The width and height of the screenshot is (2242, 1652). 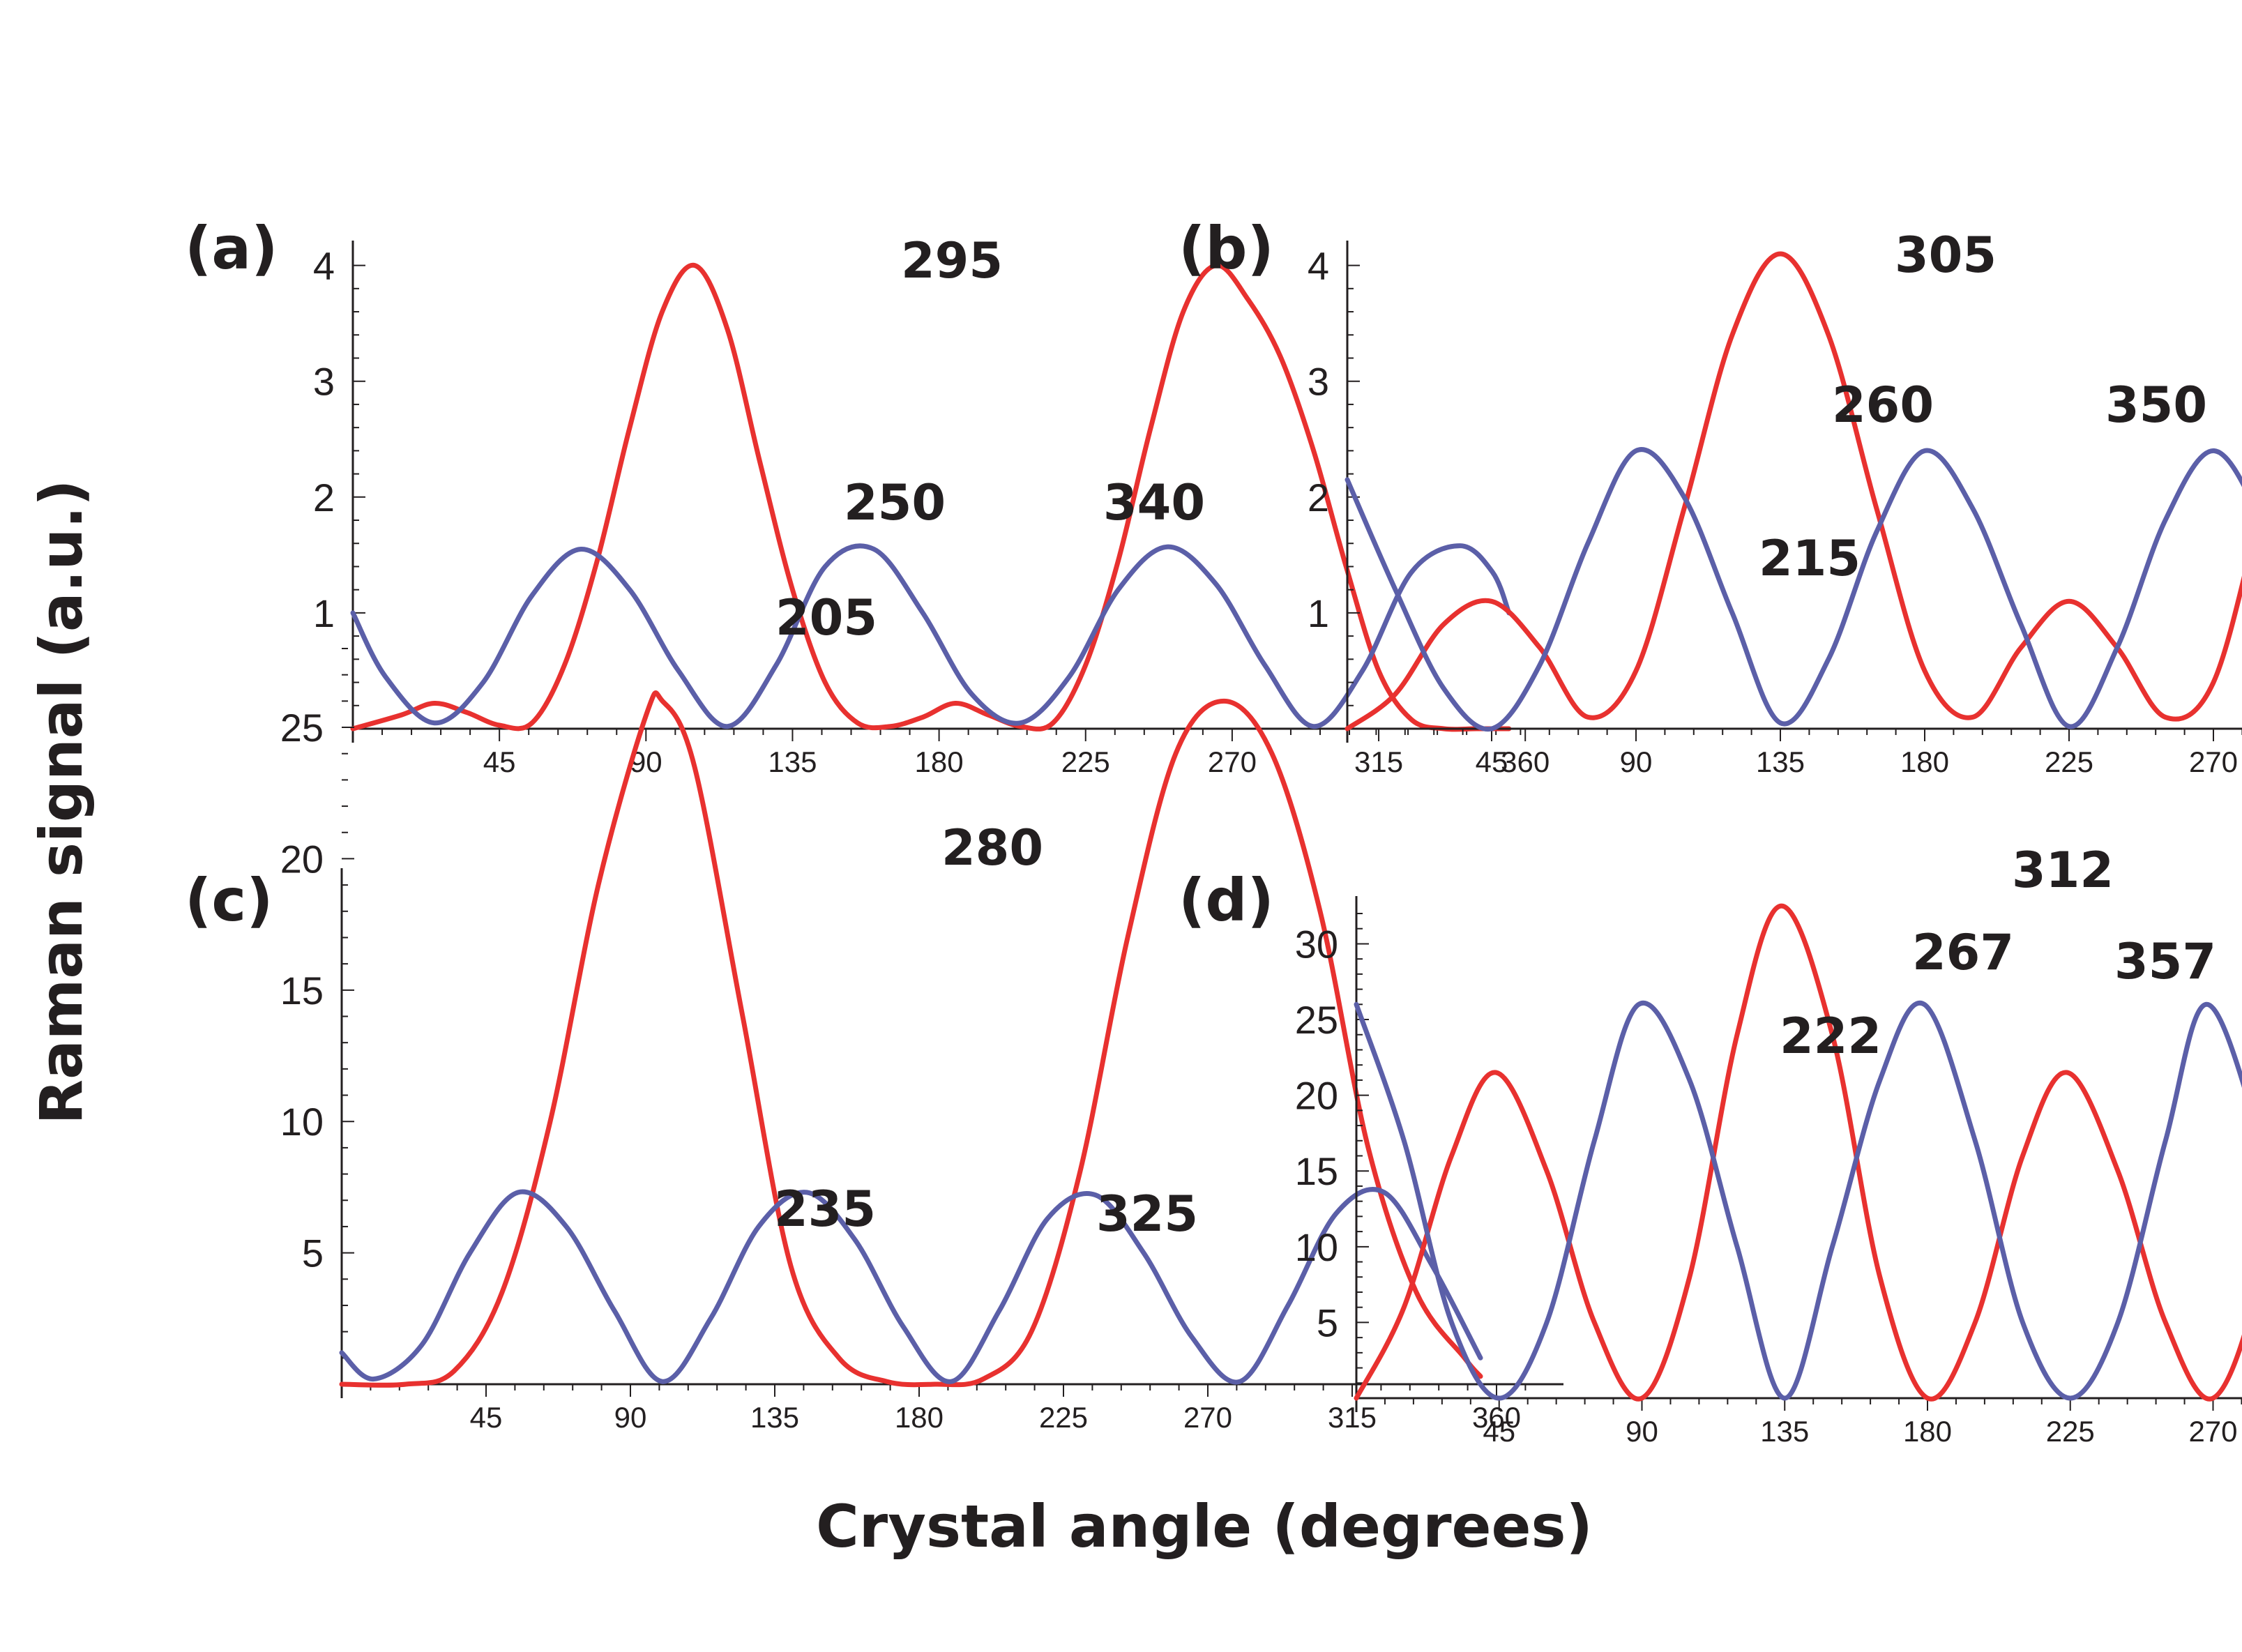 I want to click on panel-label: (b), so click(x=1226, y=248).